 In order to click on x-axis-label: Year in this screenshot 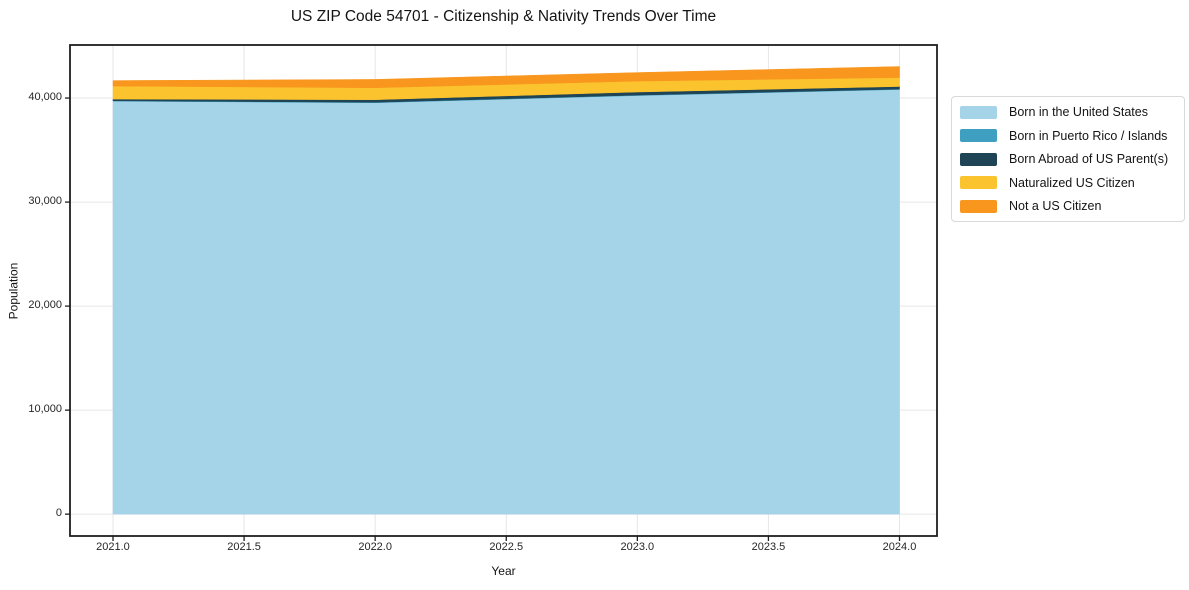, I will do `click(503, 571)`.